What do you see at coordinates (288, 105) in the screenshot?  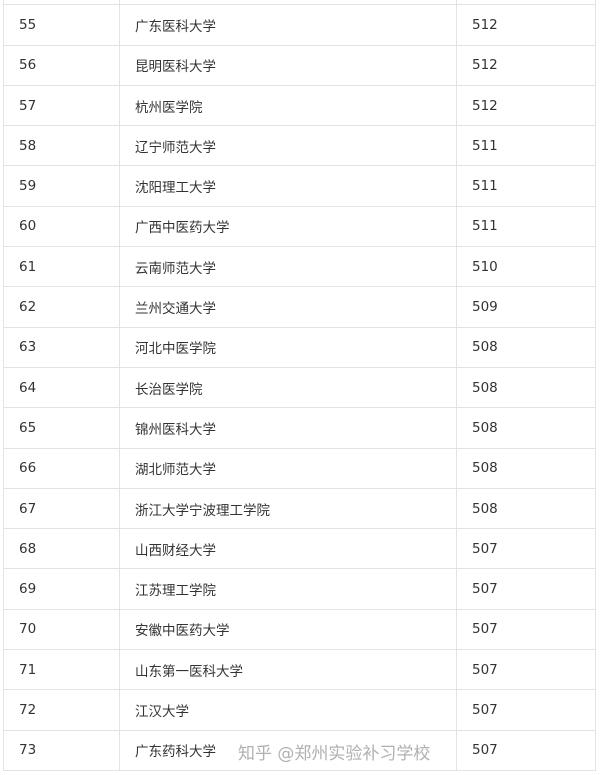 I see `university-name-cell: 杭州医学院` at bounding box center [288, 105].